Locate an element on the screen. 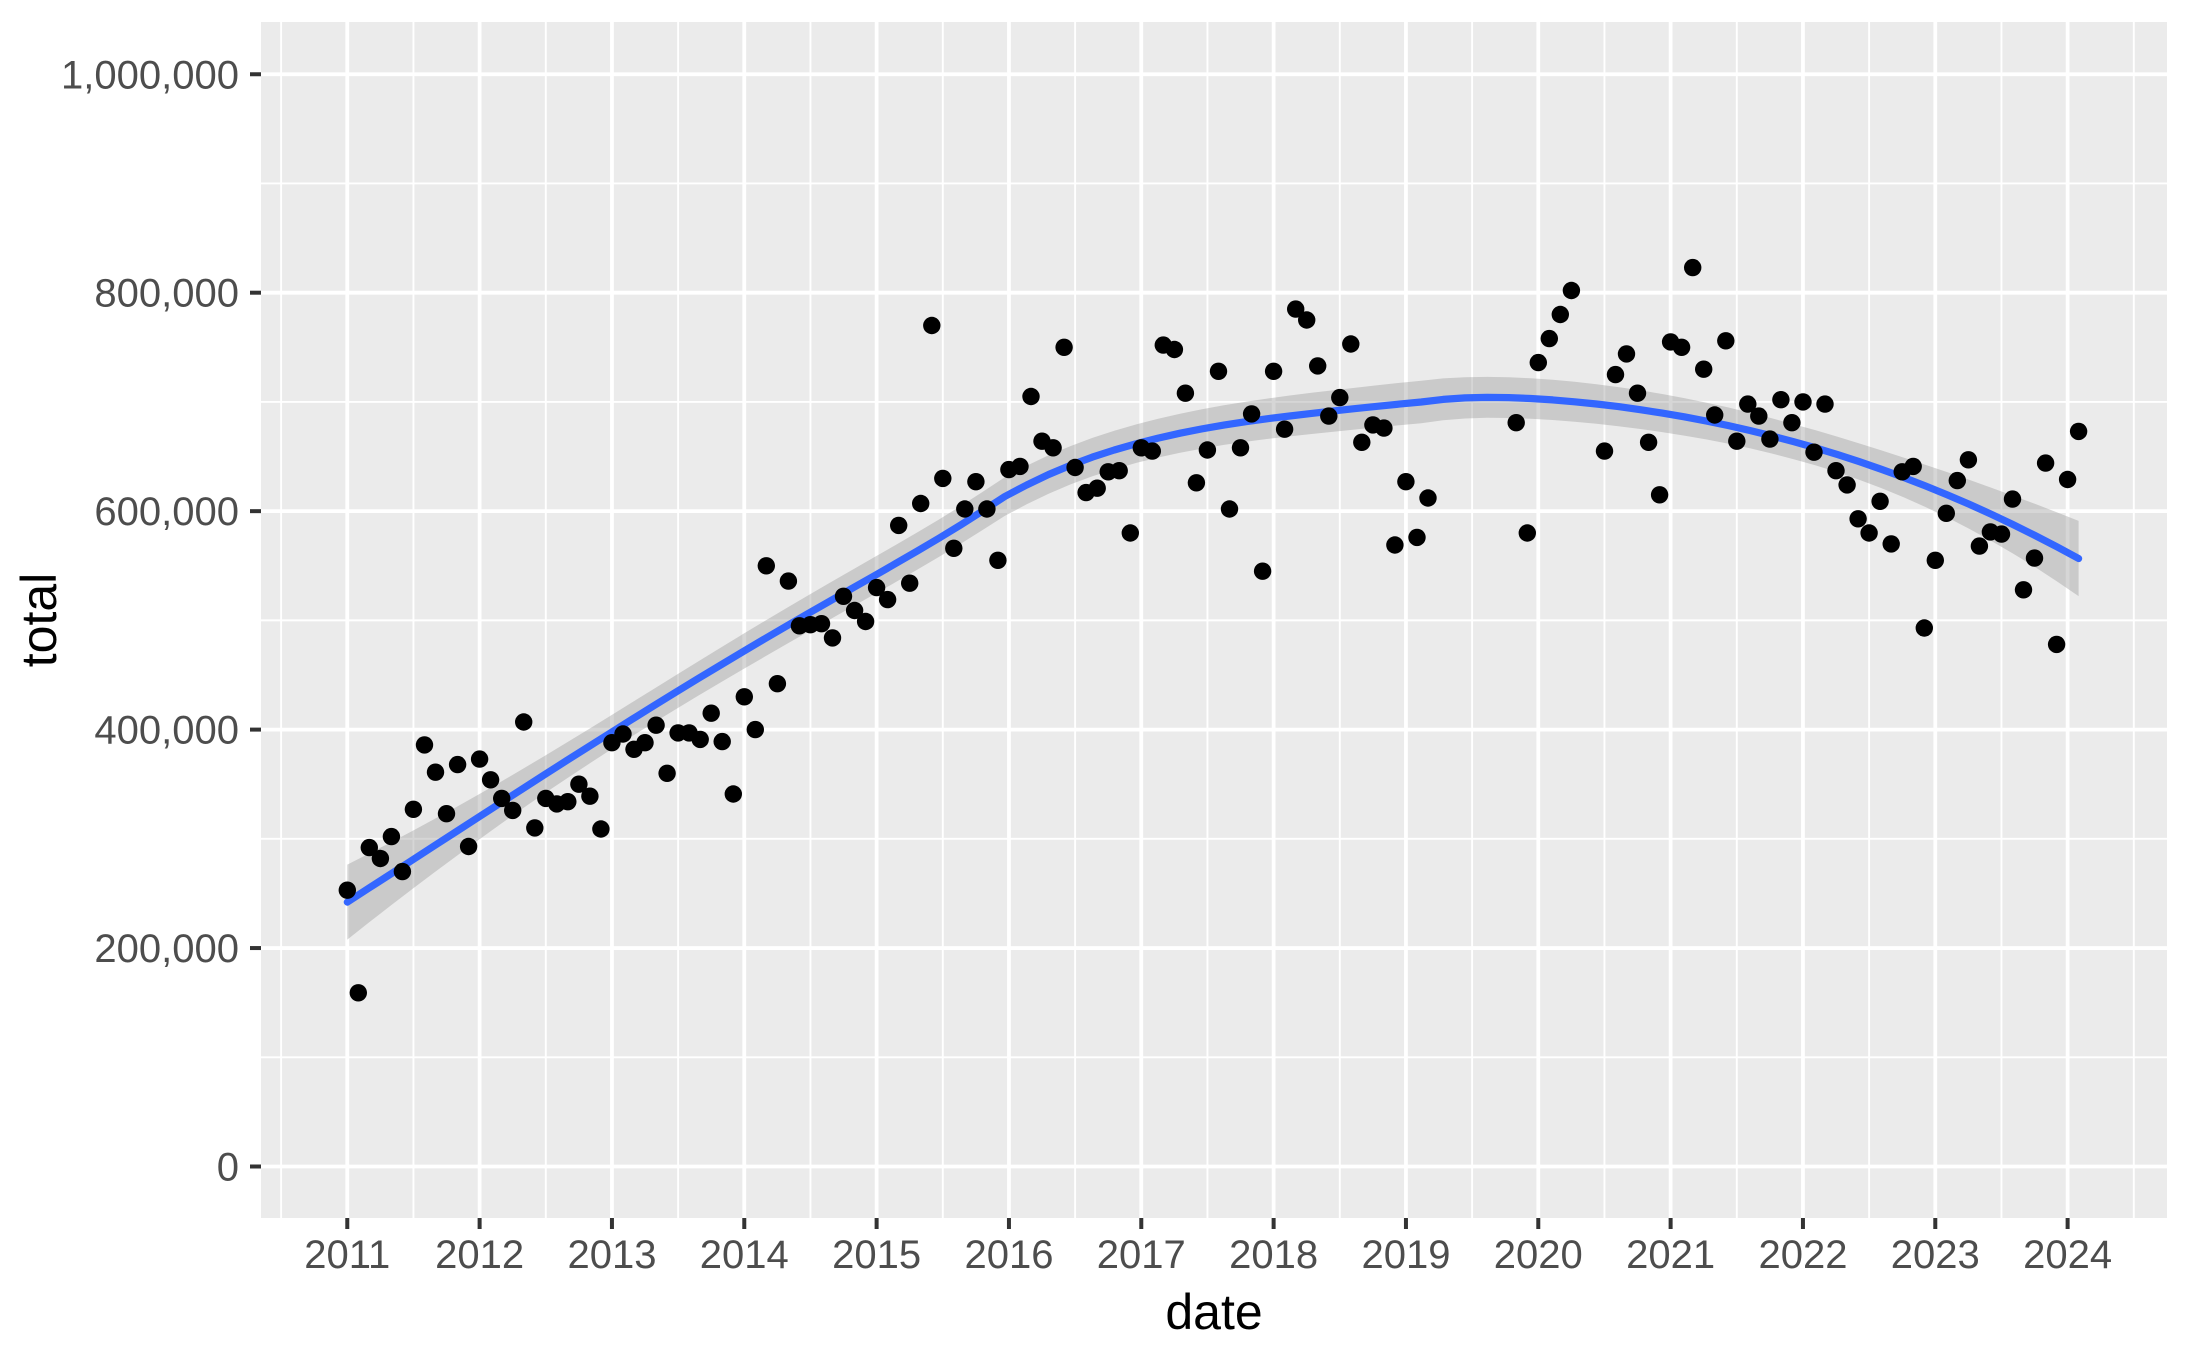 This screenshot has width=2187, height=1351. y-tick-label: 800,000 is located at coordinates (166, 294).